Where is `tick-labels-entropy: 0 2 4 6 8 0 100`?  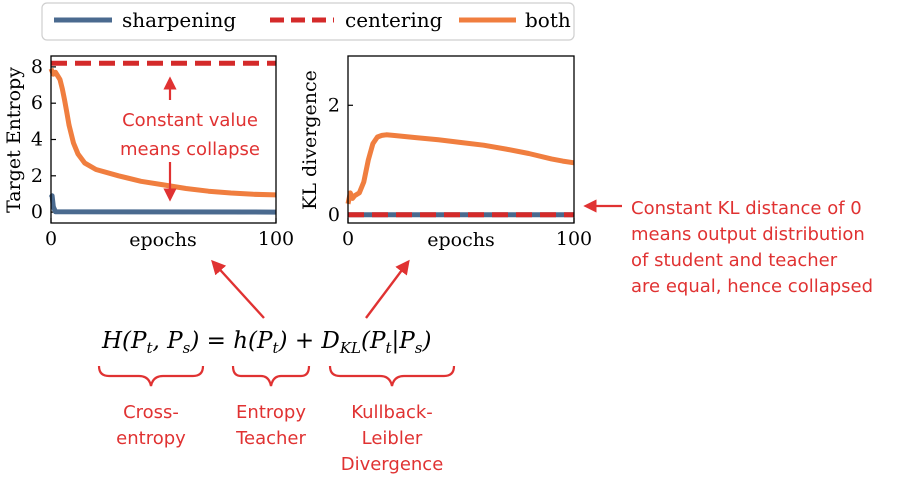
tick-labels-entropy: 0 2 4 6 8 0 100 is located at coordinates (162, 153).